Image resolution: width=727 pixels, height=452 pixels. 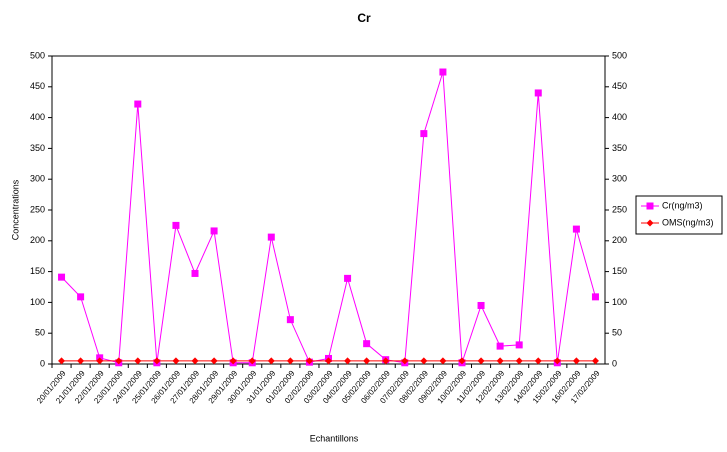 I want to click on y2-tick-label: 400, so click(x=619, y=117).